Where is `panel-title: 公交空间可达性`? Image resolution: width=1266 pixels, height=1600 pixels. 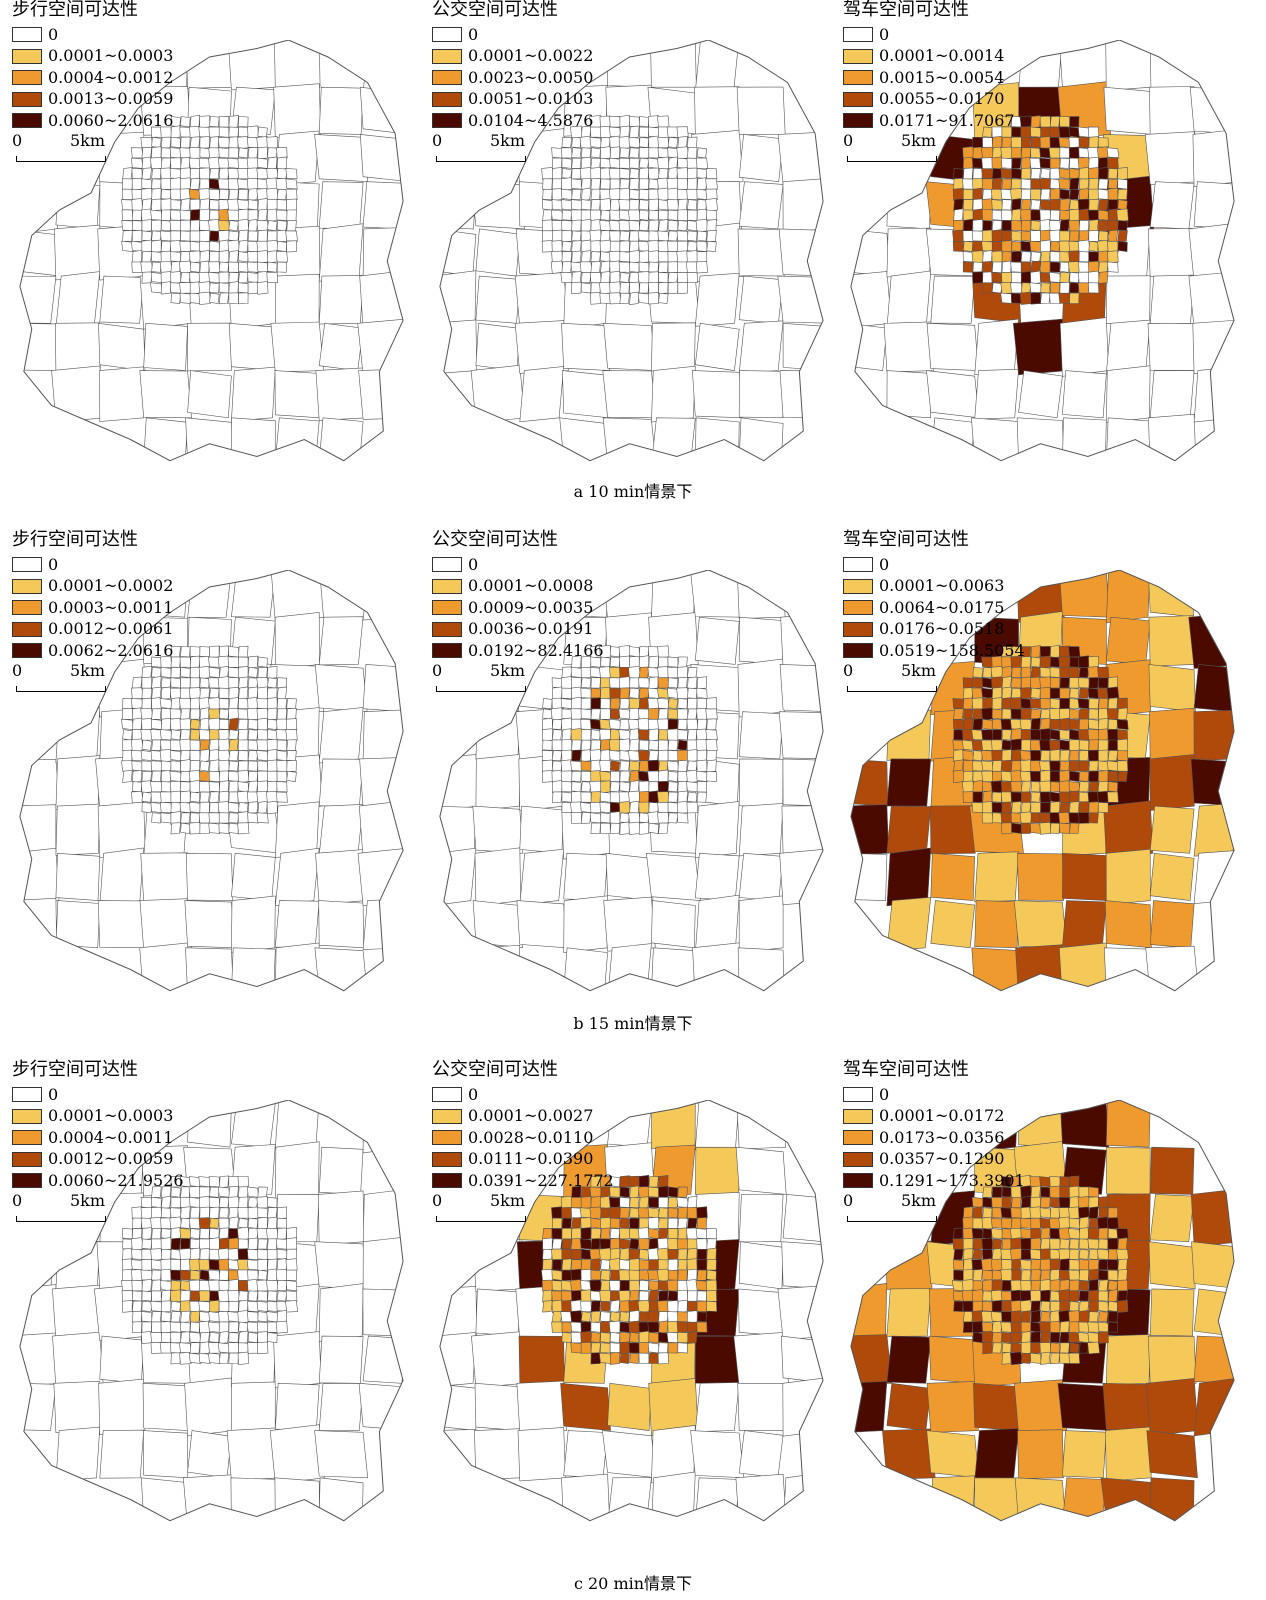
panel-title: 公交空间可达性 is located at coordinates (495, 539).